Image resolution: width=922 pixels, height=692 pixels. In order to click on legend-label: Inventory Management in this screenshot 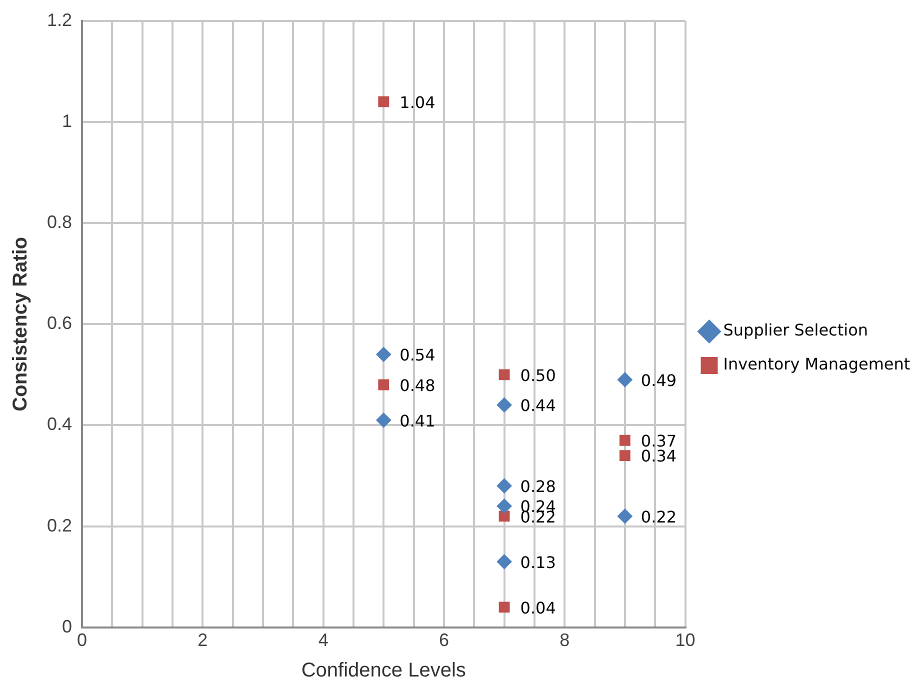, I will do `click(816, 364)`.